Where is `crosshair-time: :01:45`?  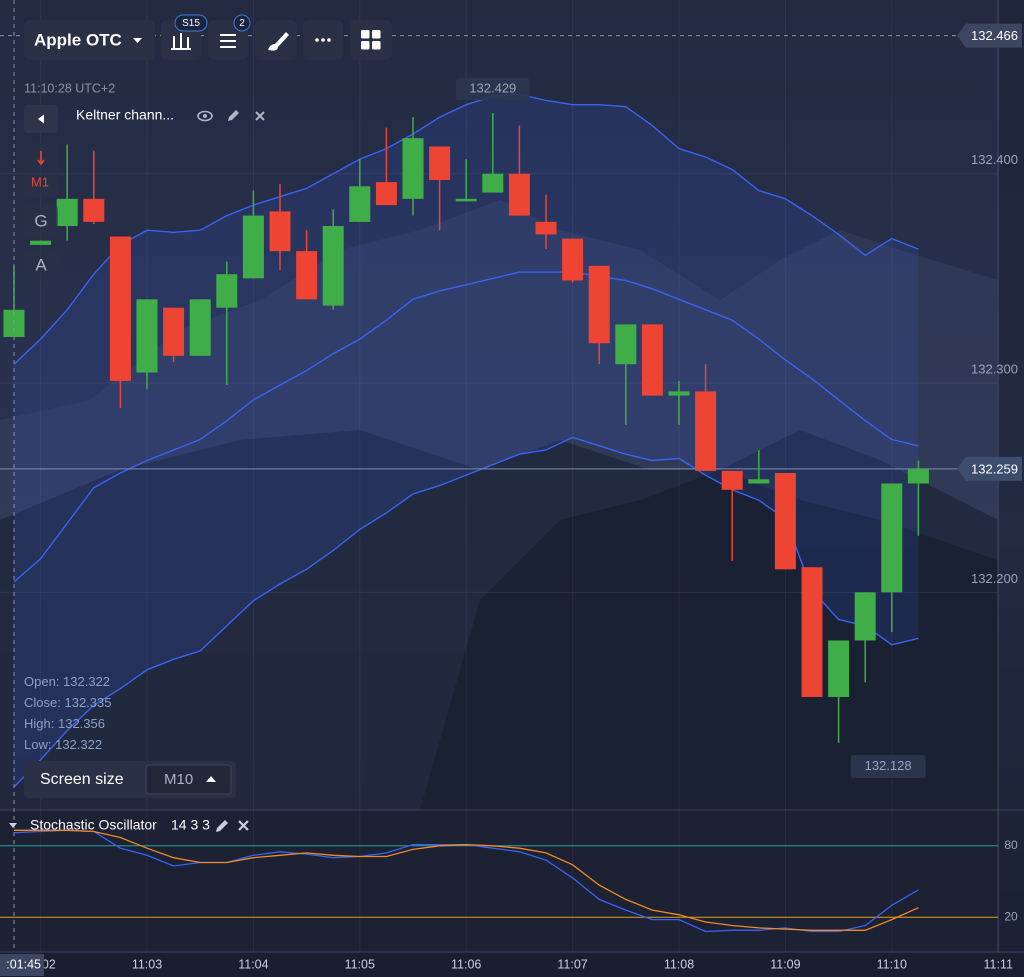 crosshair-time: :01:45 is located at coordinates (23, 964).